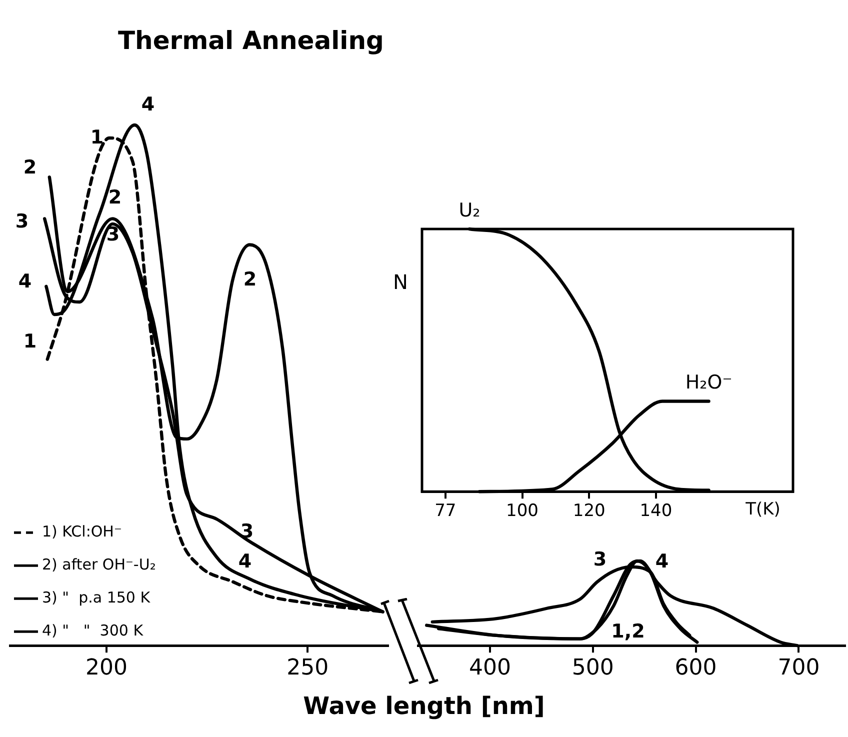 The width and height of the screenshot is (848, 737). I want to click on legend-label: 4) " " 300 K, so click(93, 630).